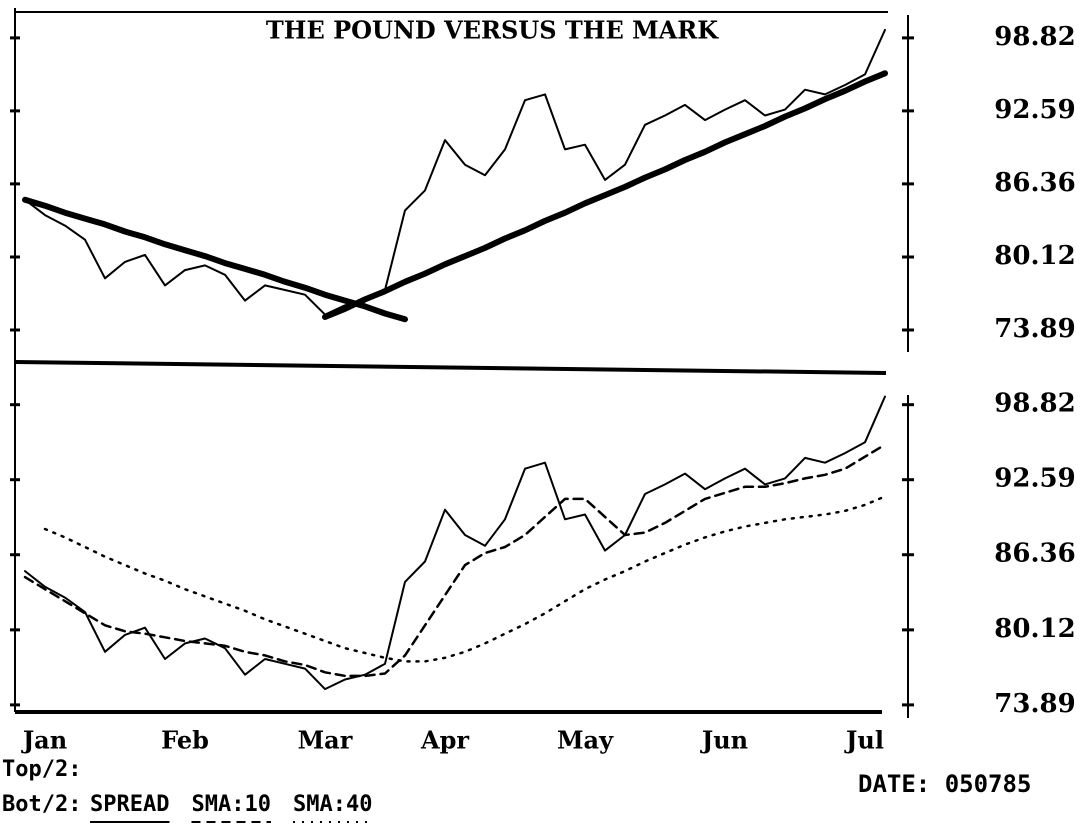  What do you see at coordinates (944, 784) in the screenshot?
I see `date-label: DATE: 050785` at bounding box center [944, 784].